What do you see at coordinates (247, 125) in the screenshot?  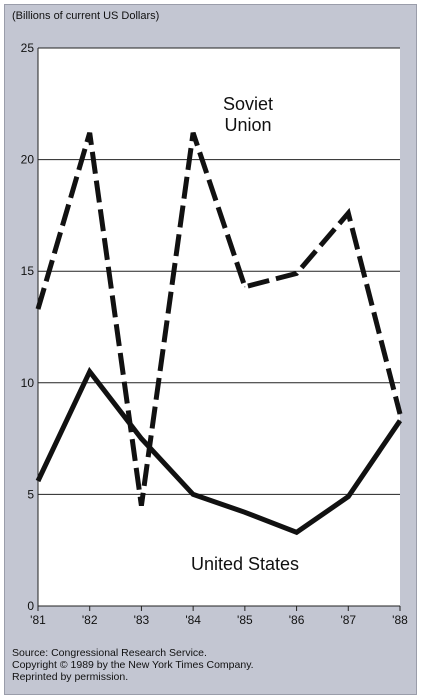 I see `series-label: Union` at bounding box center [247, 125].